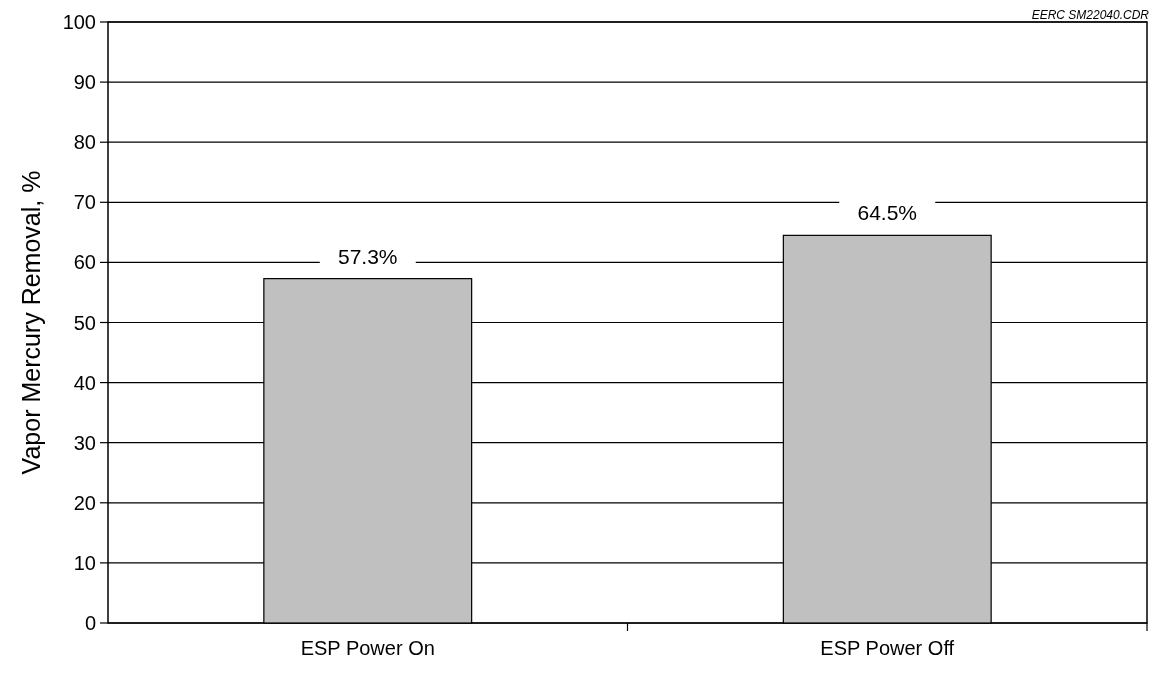  Describe the element at coordinates (84, 262) in the screenshot. I see `y-tick-label: 60` at that location.